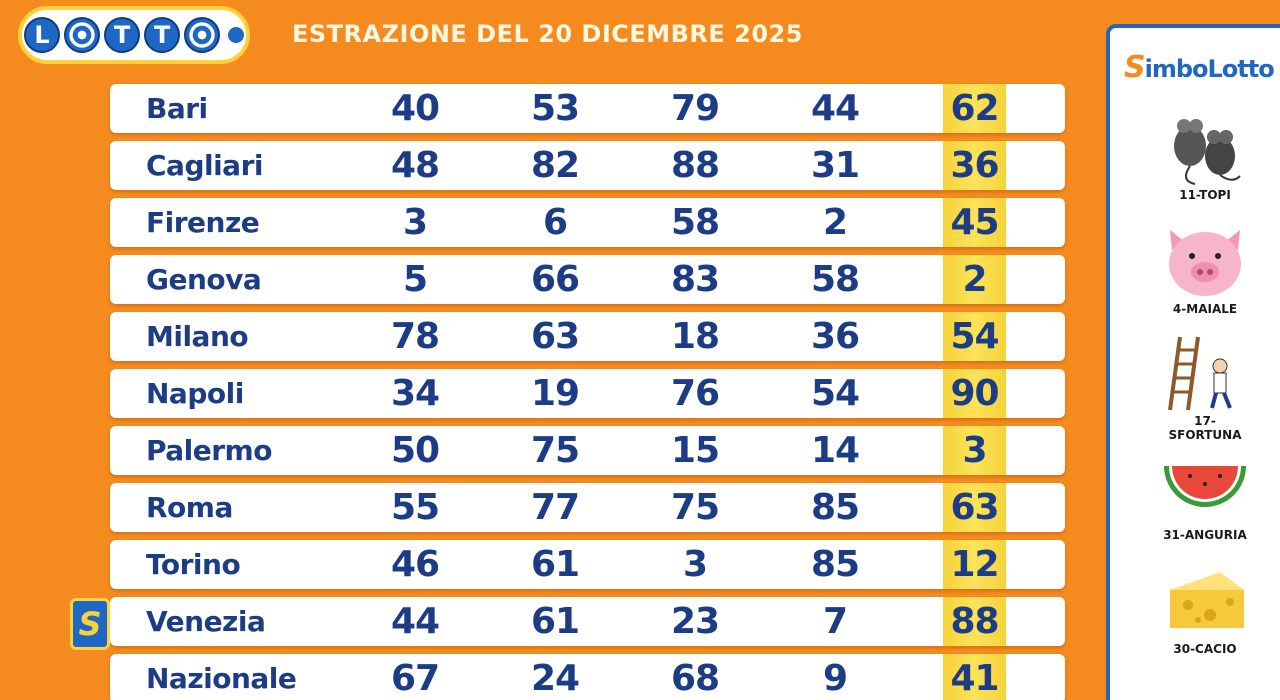 The height and width of the screenshot is (700, 1280). I want to click on city-name: Milano, so click(197, 336).